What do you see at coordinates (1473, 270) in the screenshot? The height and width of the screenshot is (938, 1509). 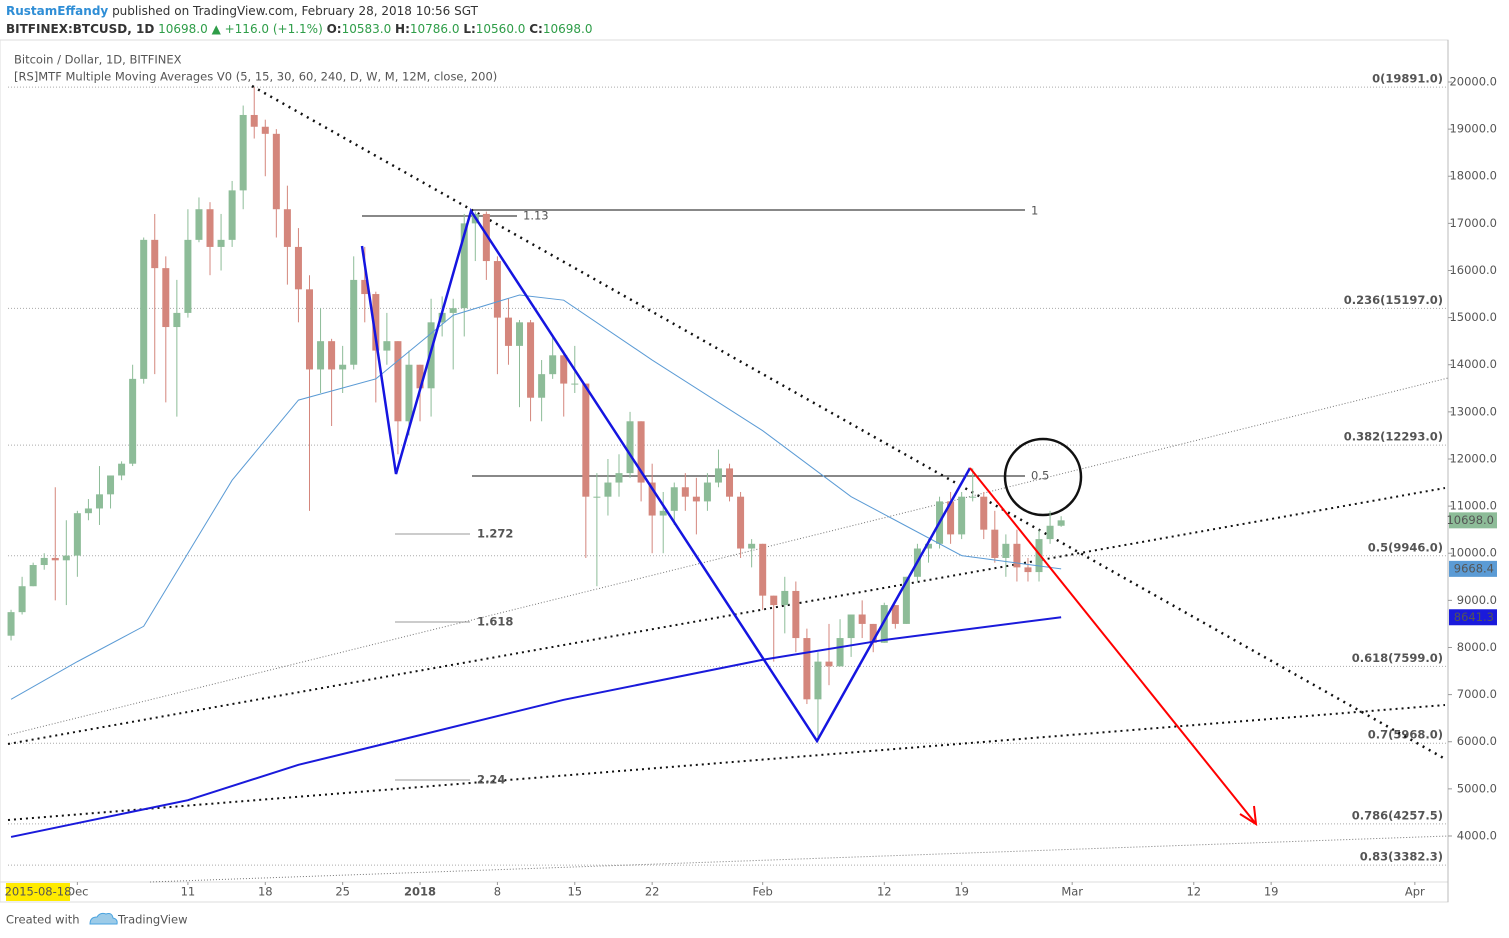 I see `y-tick-label: 16000.0` at bounding box center [1473, 270].